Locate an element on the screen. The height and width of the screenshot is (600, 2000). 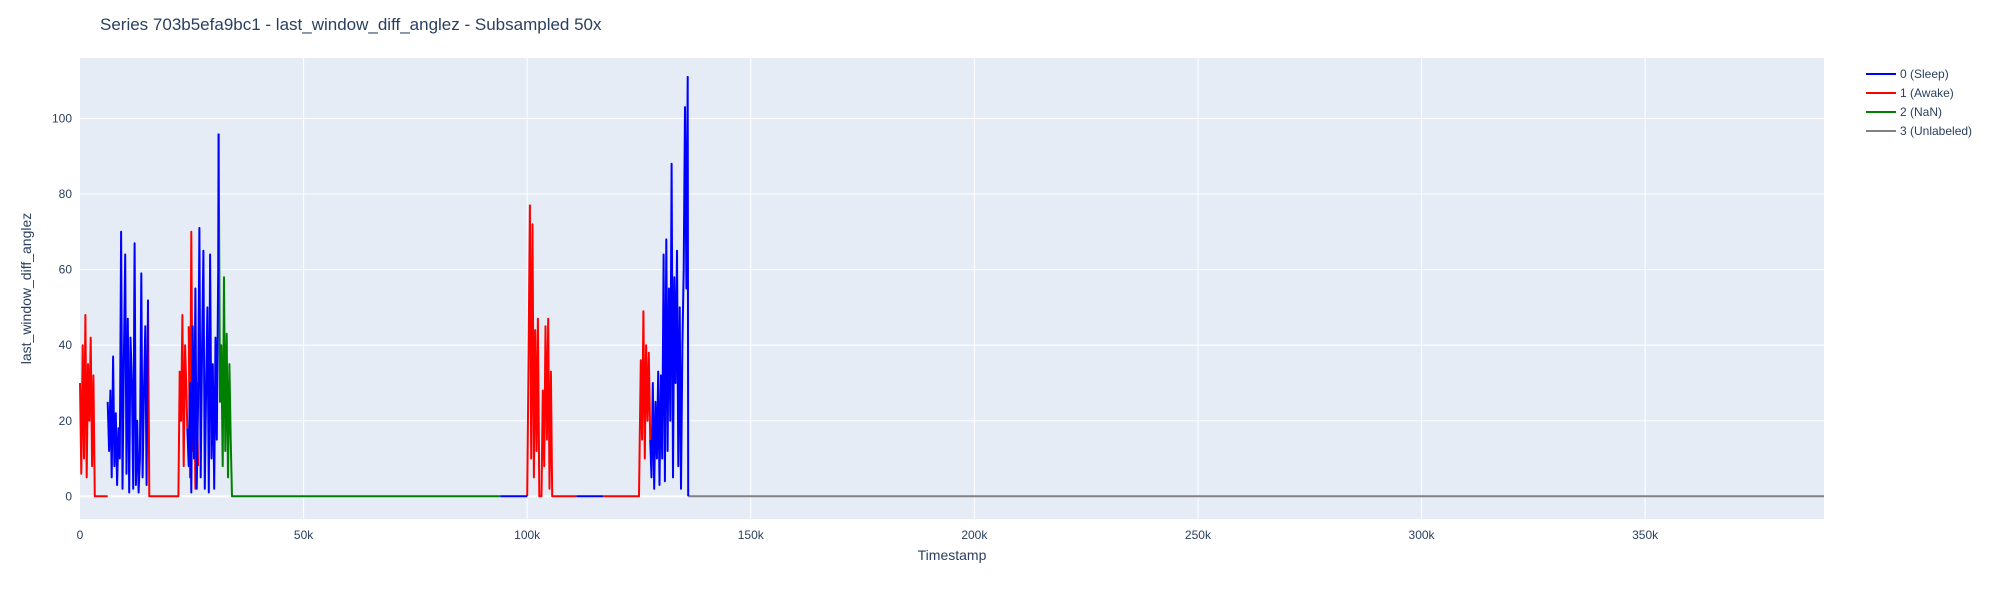
y-tick-label: 0 is located at coordinates (68, 496).